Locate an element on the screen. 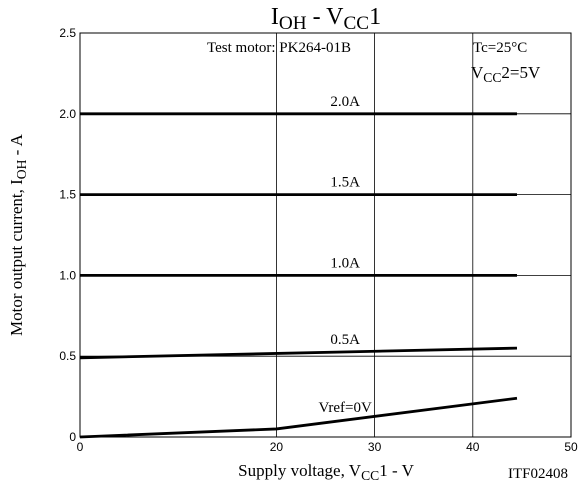 The height and width of the screenshot is (493, 583). annotation: VCC2=5V is located at coordinates (506, 74).